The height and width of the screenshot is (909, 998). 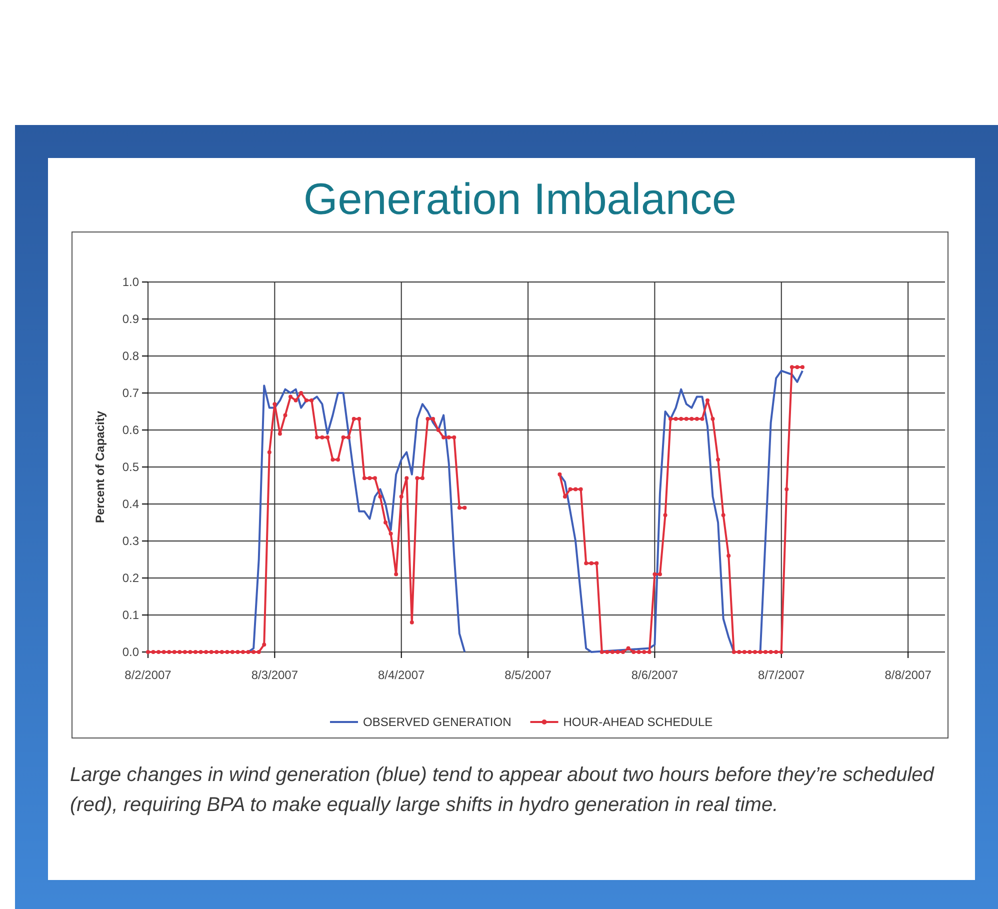 What do you see at coordinates (131, 503) in the screenshot?
I see `y-tick-label: 0.4` at bounding box center [131, 503].